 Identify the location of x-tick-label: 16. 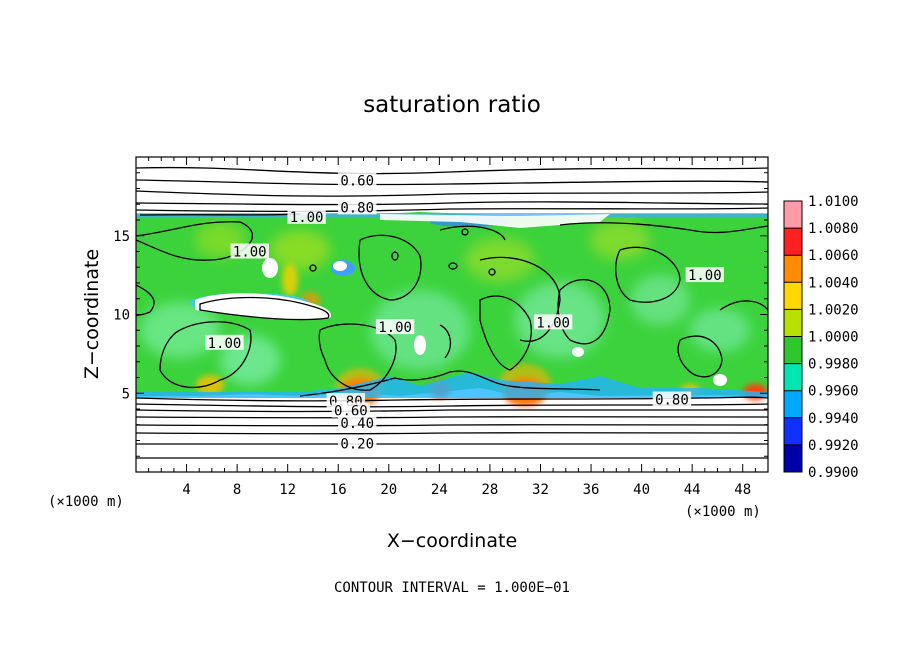
(338, 490).